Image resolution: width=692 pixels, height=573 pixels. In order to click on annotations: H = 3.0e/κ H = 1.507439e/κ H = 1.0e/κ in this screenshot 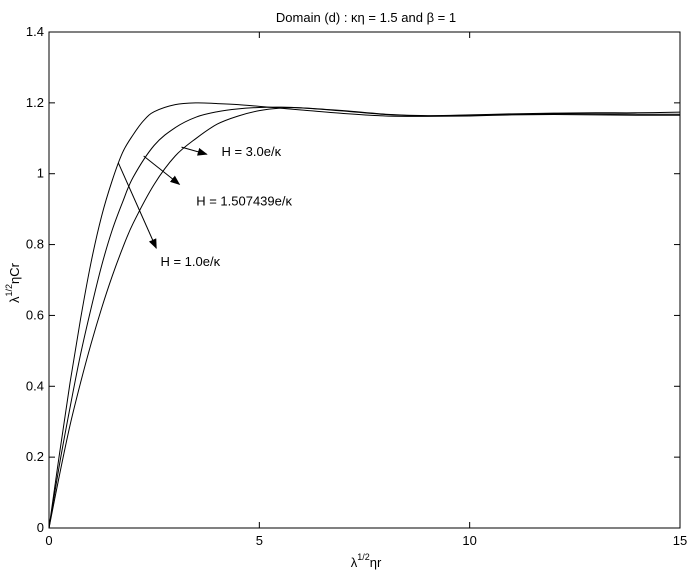, I will do `click(205, 206)`.